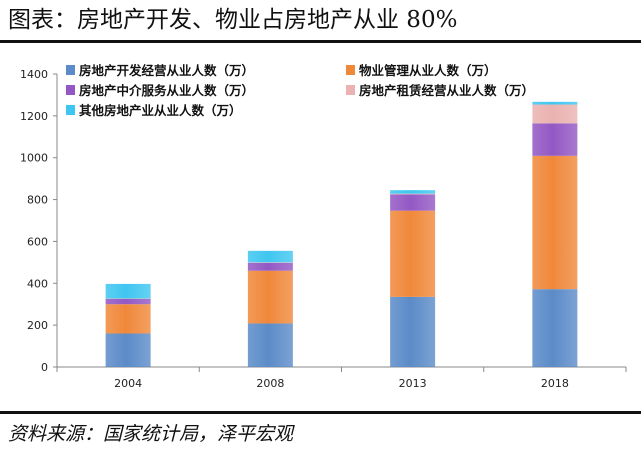  What do you see at coordinates (555, 328) in the screenshot?
I see `bar-segment-2018-s0` at bounding box center [555, 328].